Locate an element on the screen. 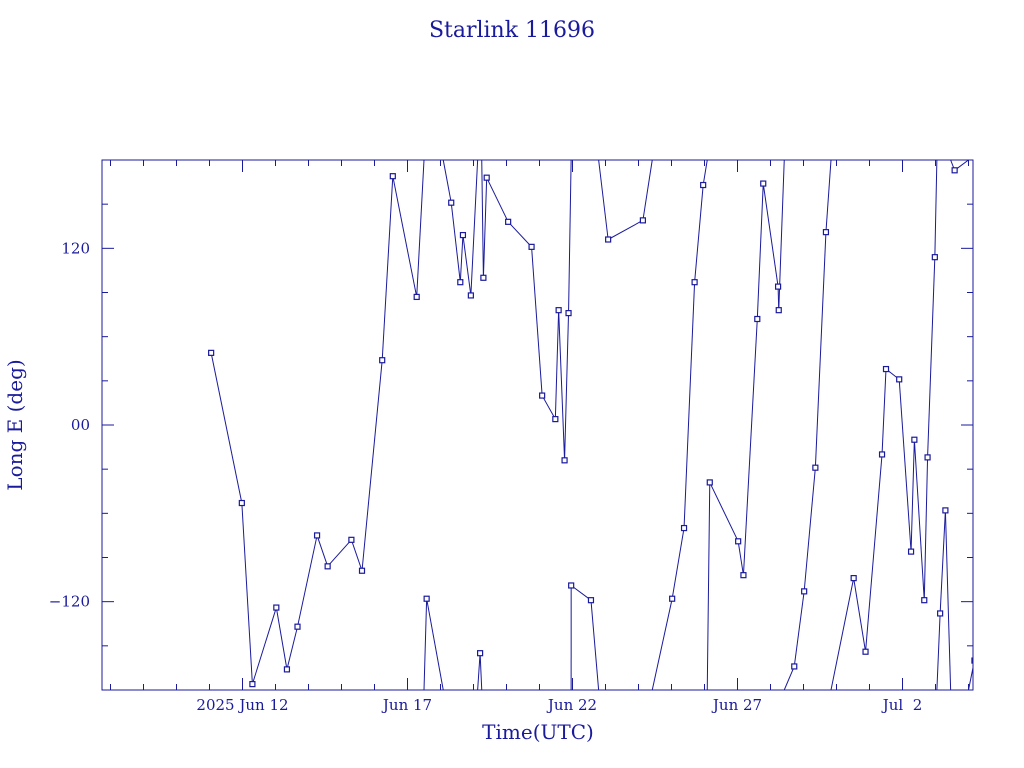  x-tick-label: Jun 22 is located at coordinates (571, 705).